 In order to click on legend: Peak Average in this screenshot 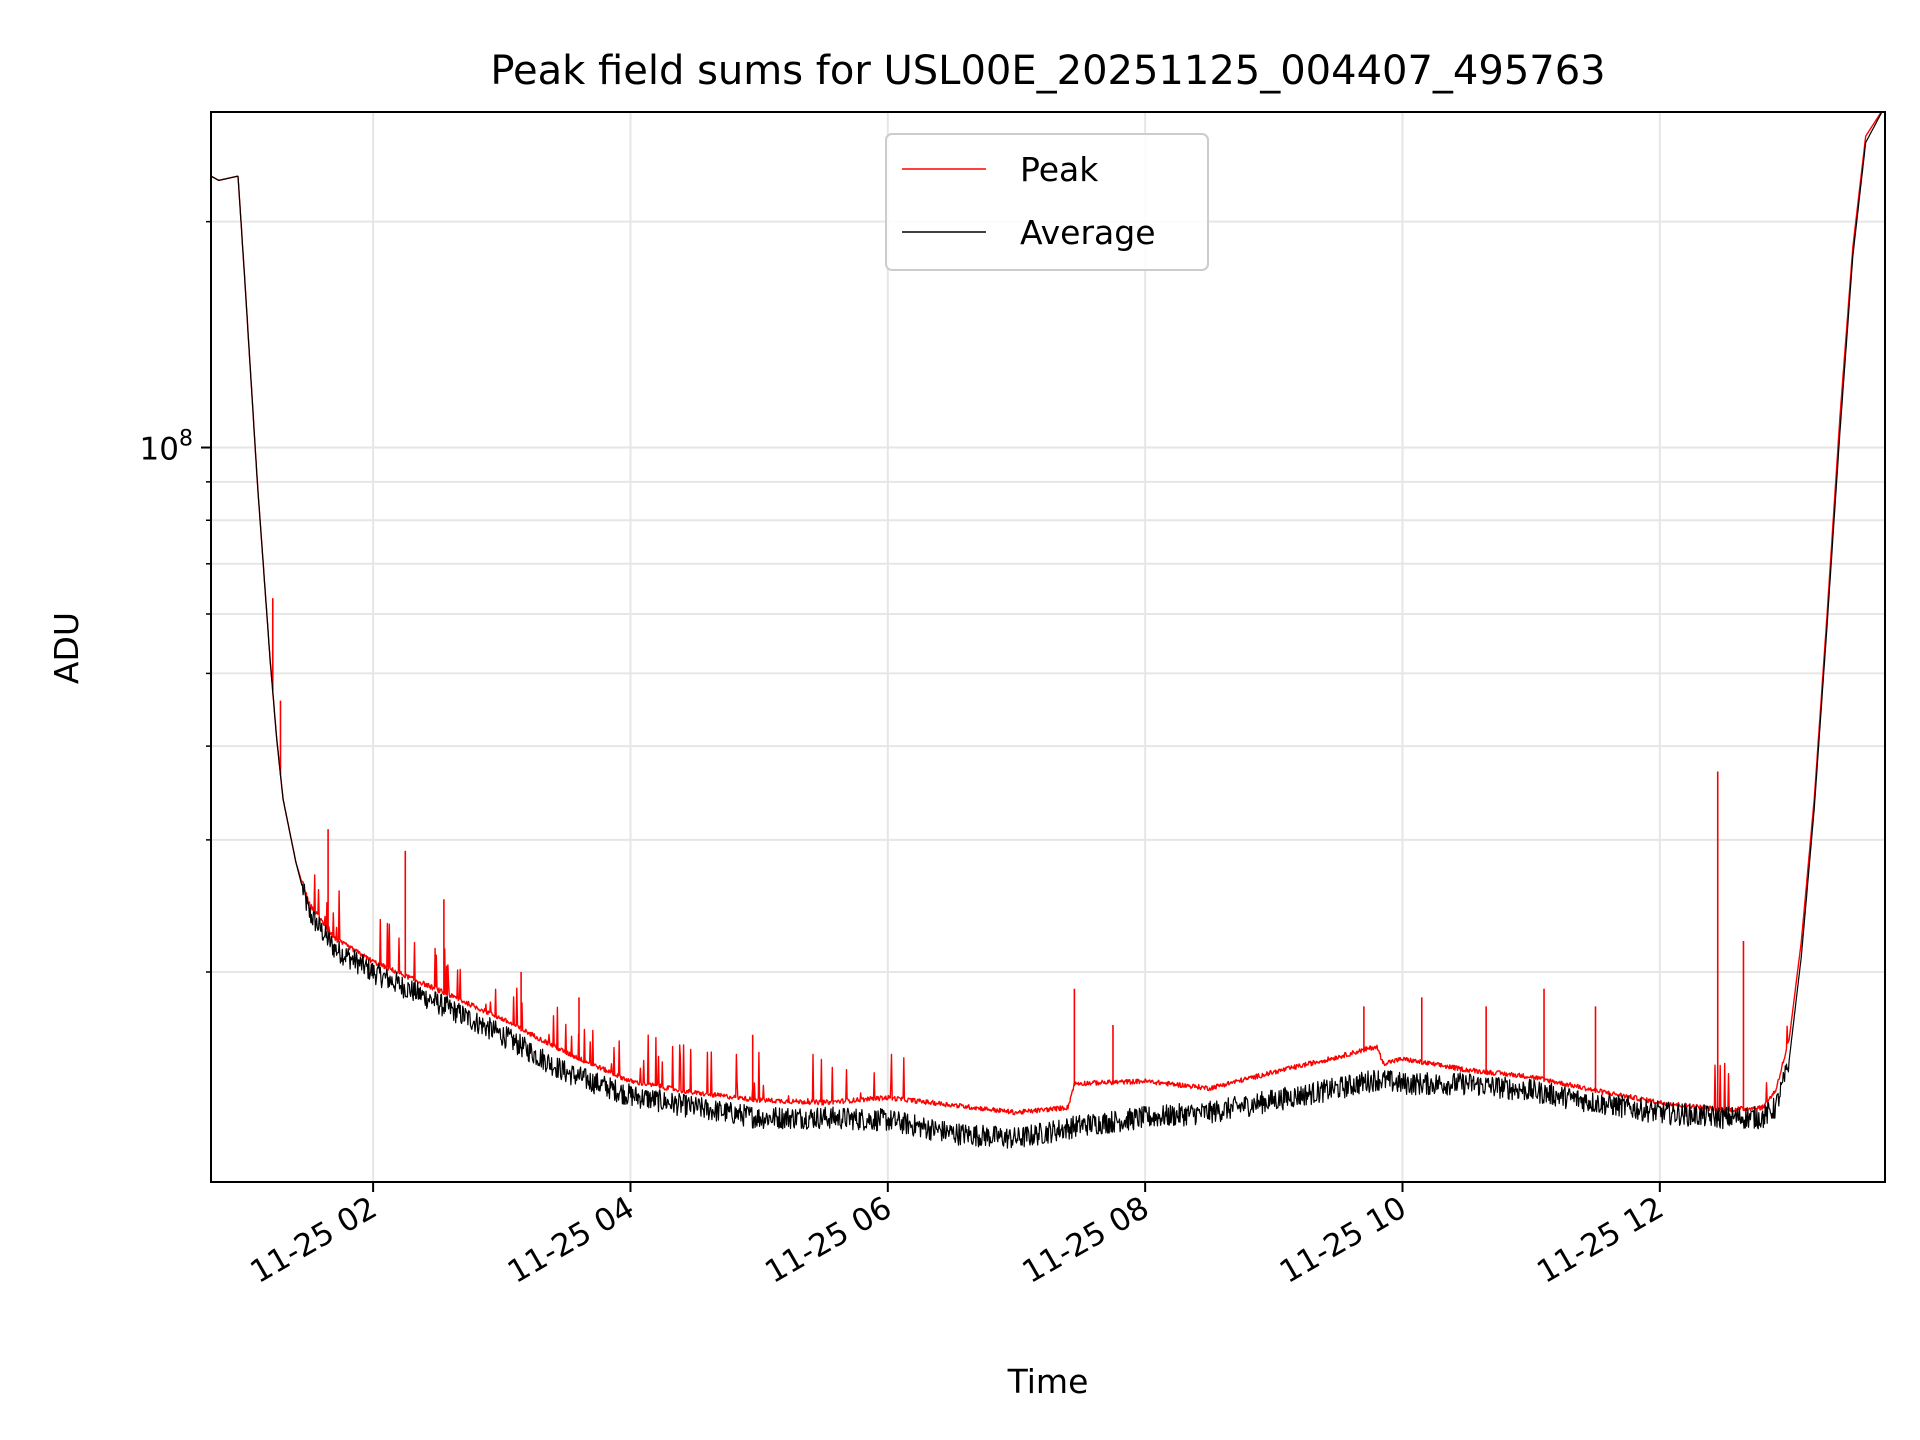, I will do `click(1047, 202)`.